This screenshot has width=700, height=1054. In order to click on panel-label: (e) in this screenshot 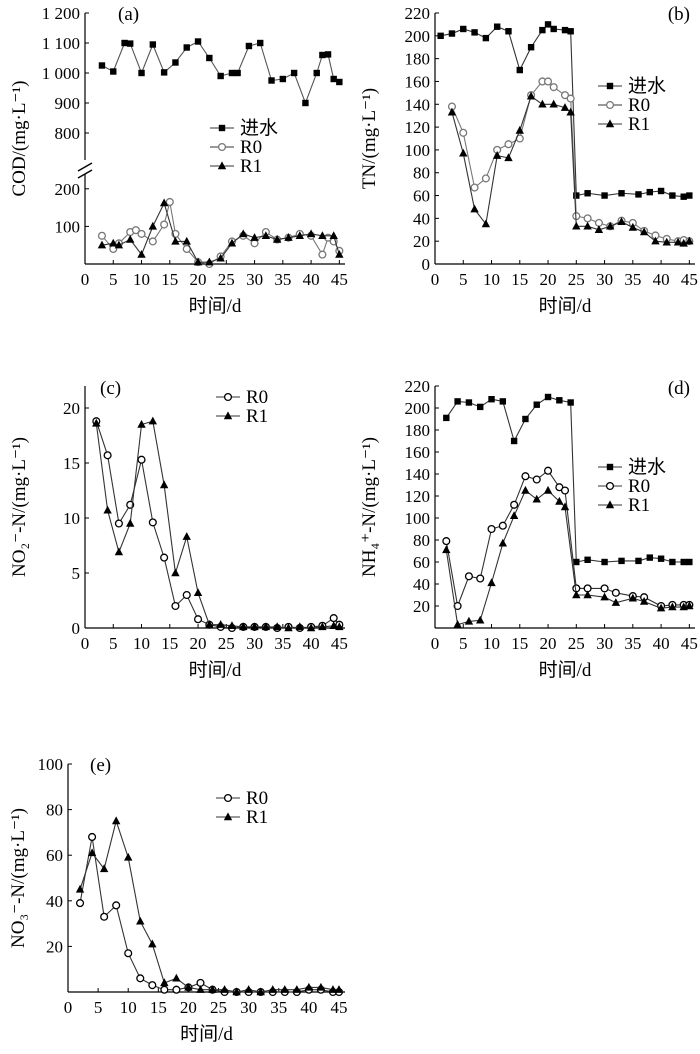, I will do `click(100, 765)`.